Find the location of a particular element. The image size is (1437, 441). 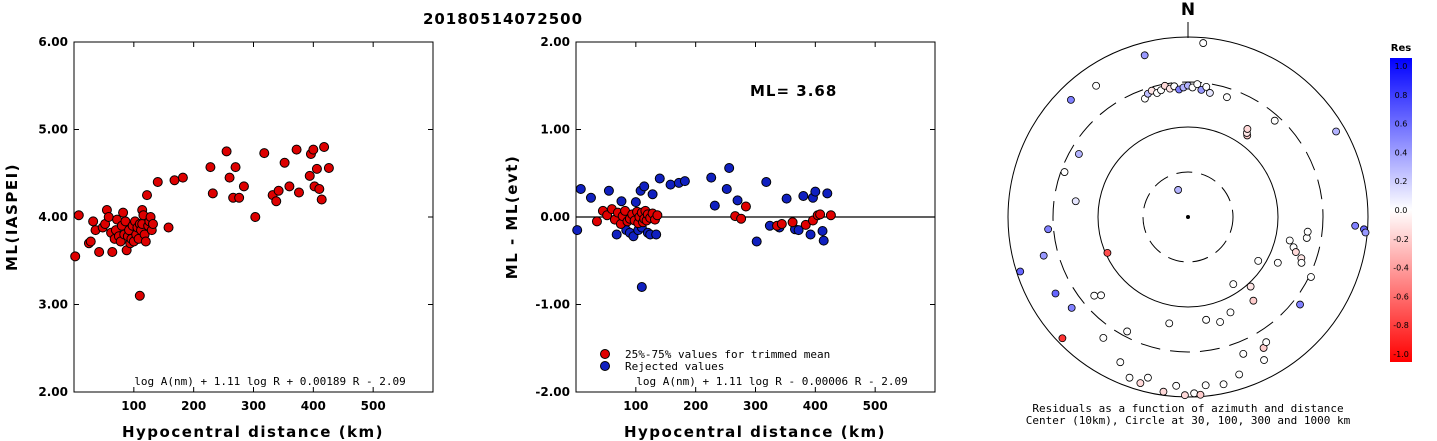

plot1-x-axis-label: Hypocentral distance (km) is located at coordinates (253, 432).